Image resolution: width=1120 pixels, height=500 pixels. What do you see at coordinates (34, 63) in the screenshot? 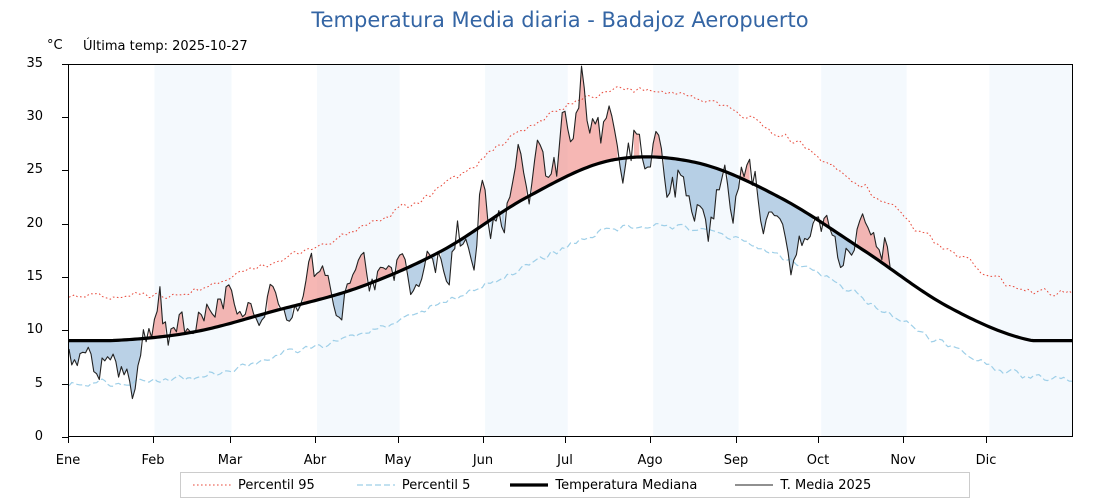
I see `y-tick-35: 35` at bounding box center [34, 63].